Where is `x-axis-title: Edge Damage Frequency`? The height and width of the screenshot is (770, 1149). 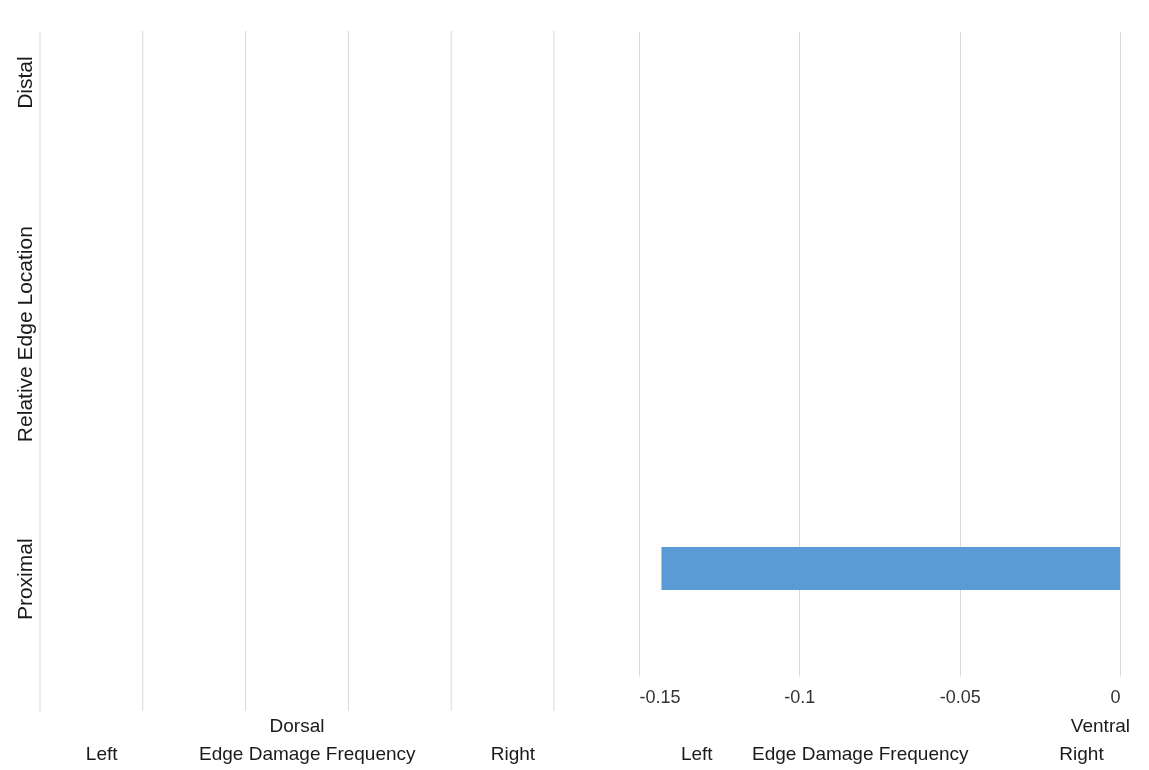
x-axis-title: Edge Damage Frequency is located at coordinates (861, 753).